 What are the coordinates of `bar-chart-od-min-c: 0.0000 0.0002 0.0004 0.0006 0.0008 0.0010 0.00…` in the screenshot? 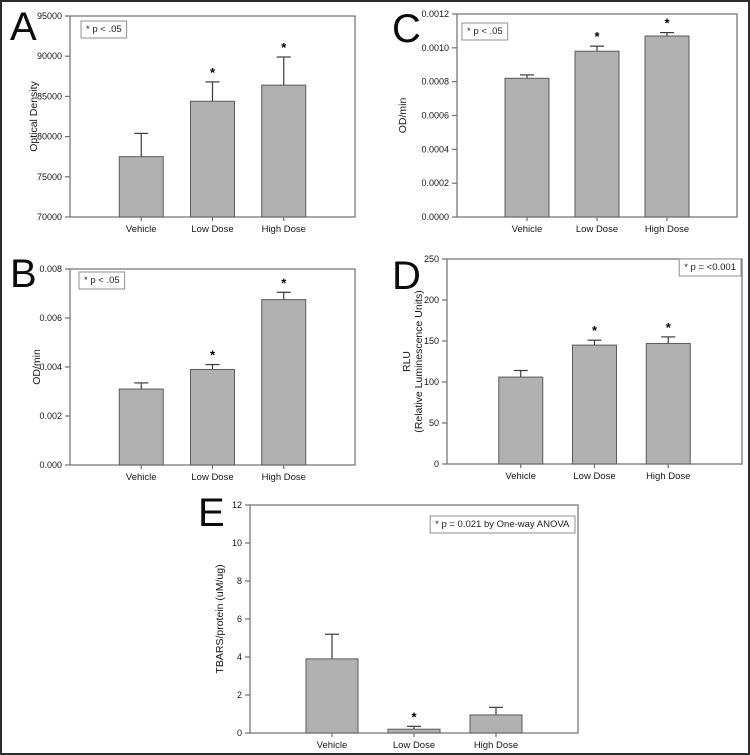 It's located at (567, 122).